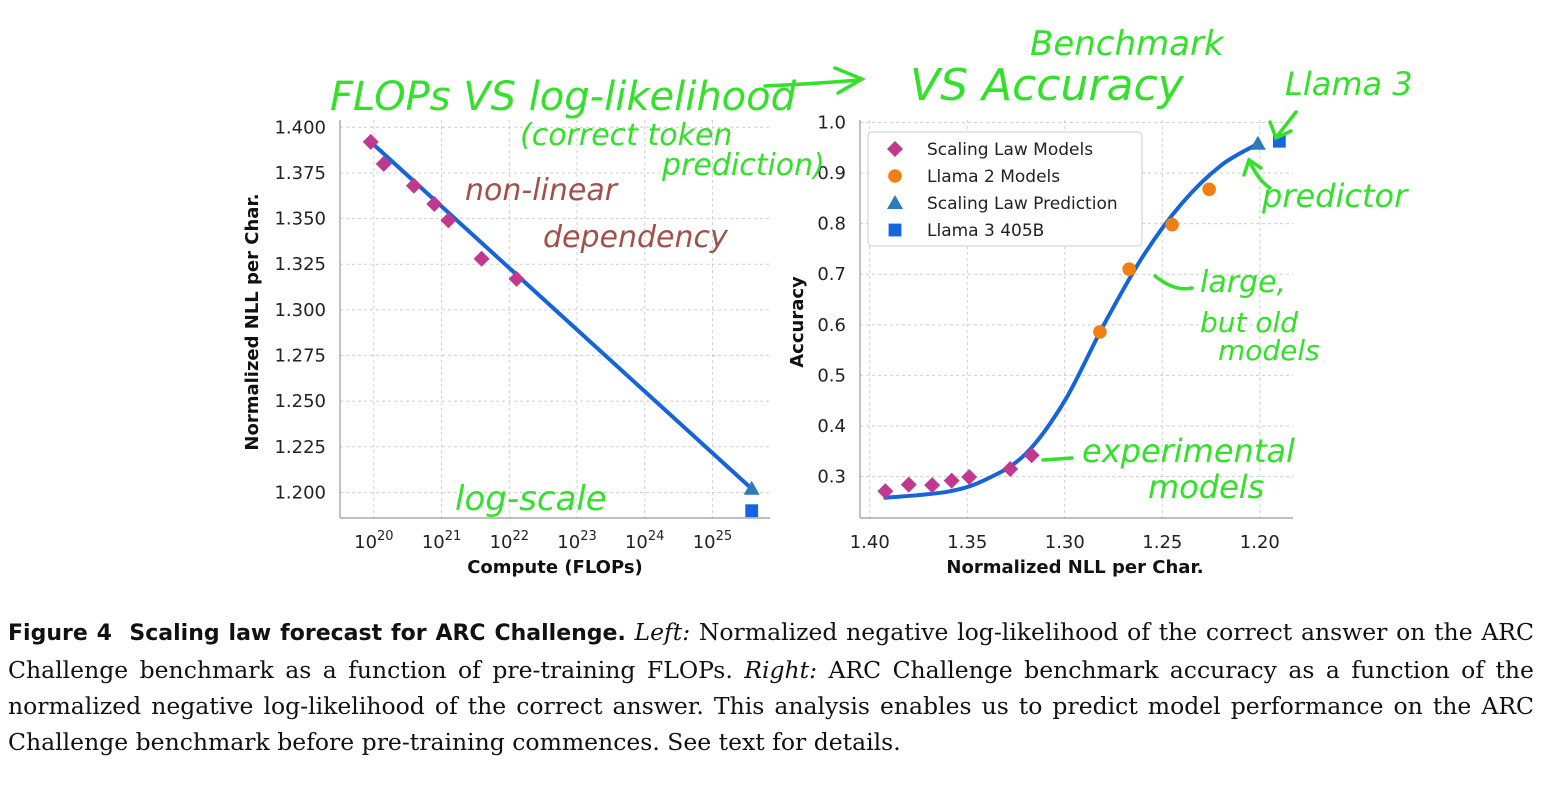 The height and width of the screenshot is (792, 1542). Describe the element at coordinates (993, 177) in the screenshot. I see `legend-label-llama-2-models: Llama 2 Models` at that location.